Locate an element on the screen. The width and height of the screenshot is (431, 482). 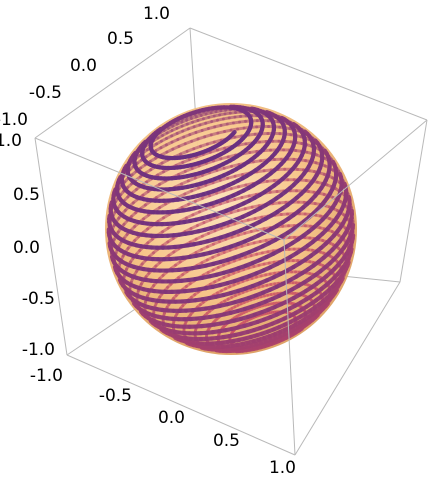
axis-z-ticks: 1.0 0.5 0.0 -0.5 -1.0 is located at coordinates (27, 245).